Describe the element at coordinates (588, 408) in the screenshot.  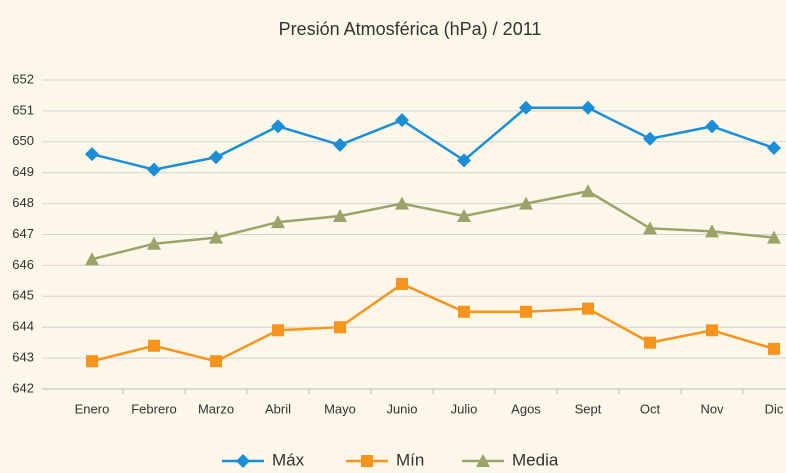
I see `x-tick-label: Sept` at that location.